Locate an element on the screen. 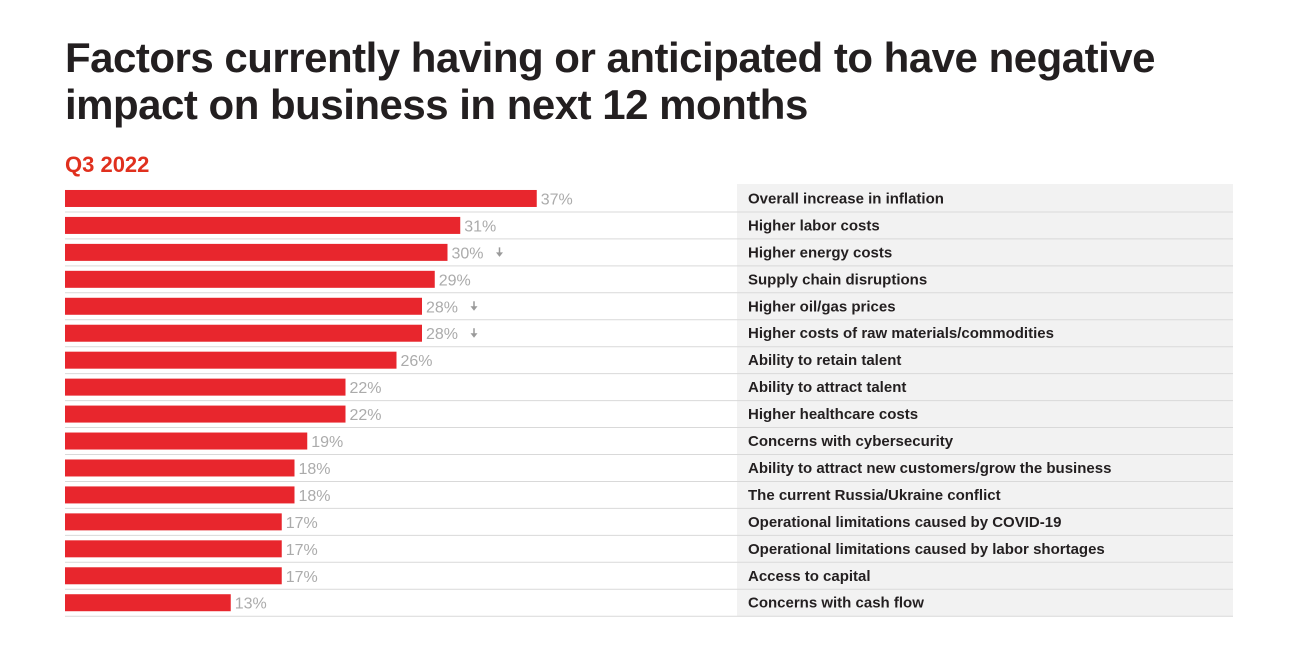  category-label: Higher healthcare costs is located at coordinates (833, 414).